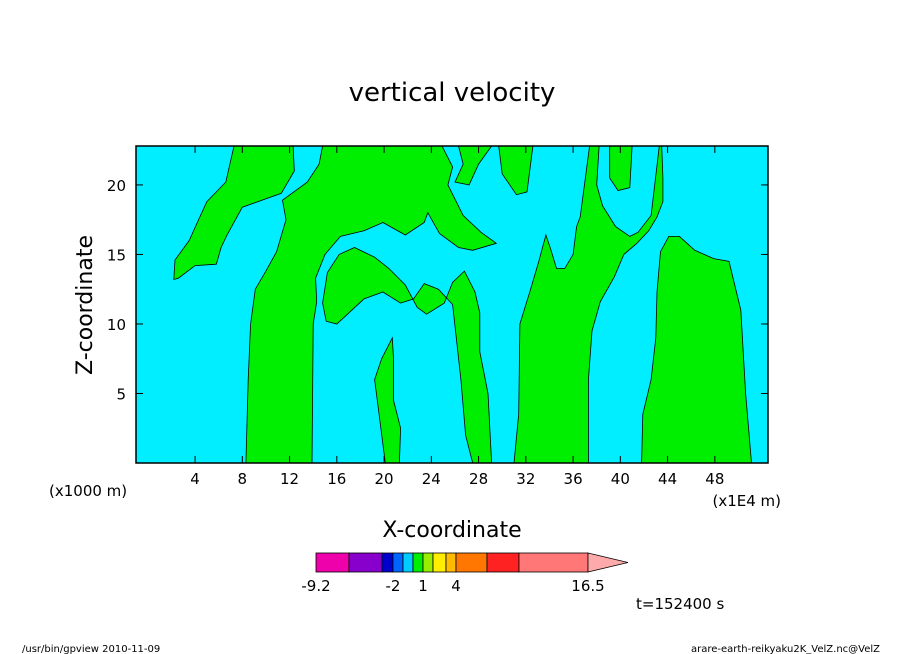 This screenshot has height=654, width=904. Describe the element at coordinates (587, 586) in the screenshot. I see `colorbar-label: 16.5` at that location.